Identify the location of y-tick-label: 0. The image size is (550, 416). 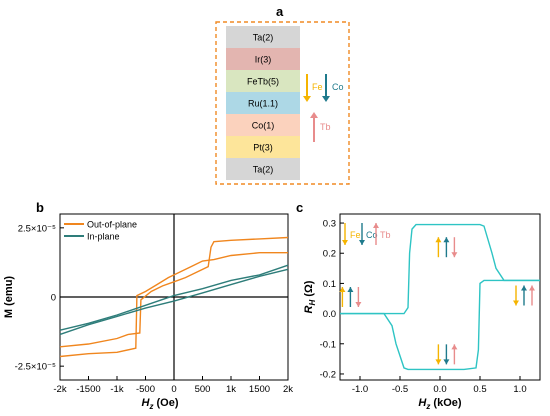
(53, 298).